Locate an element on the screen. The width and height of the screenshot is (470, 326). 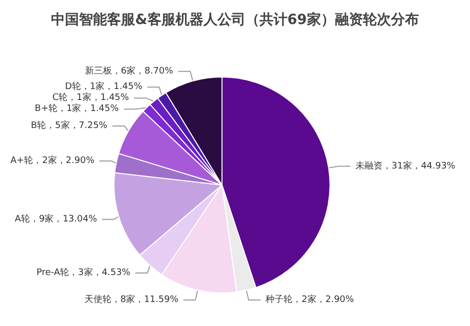
slice-label: Pre-A轮，3家，4.53% is located at coordinates (83, 272).